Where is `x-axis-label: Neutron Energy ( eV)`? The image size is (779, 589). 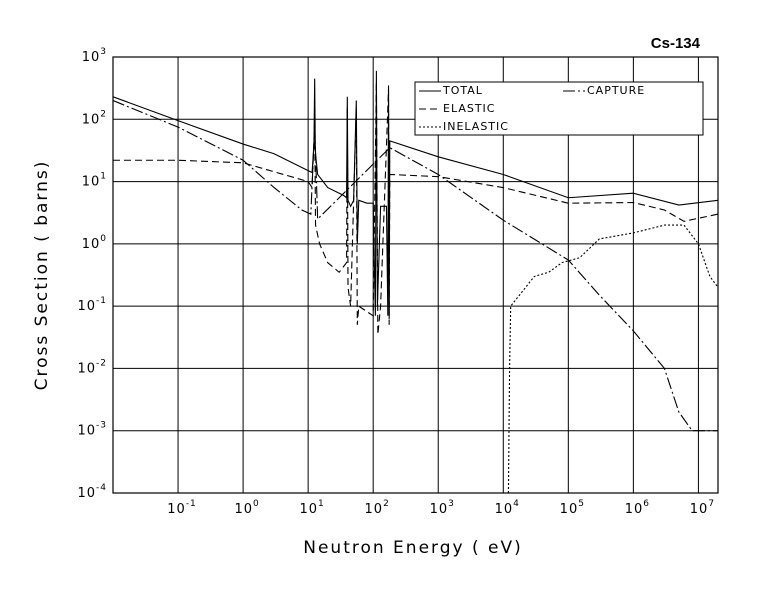 x-axis-label: Neutron Energy ( eV) is located at coordinates (413, 548).